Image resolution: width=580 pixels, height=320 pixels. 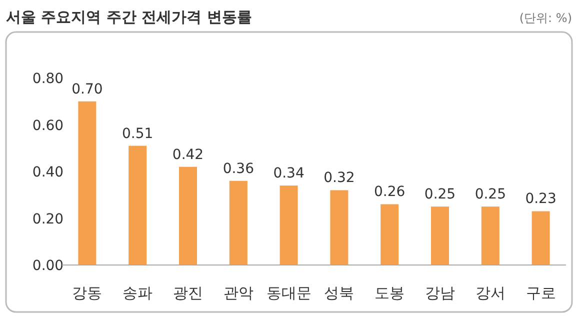 I want to click on data-label: 0.51, so click(x=138, y=134).